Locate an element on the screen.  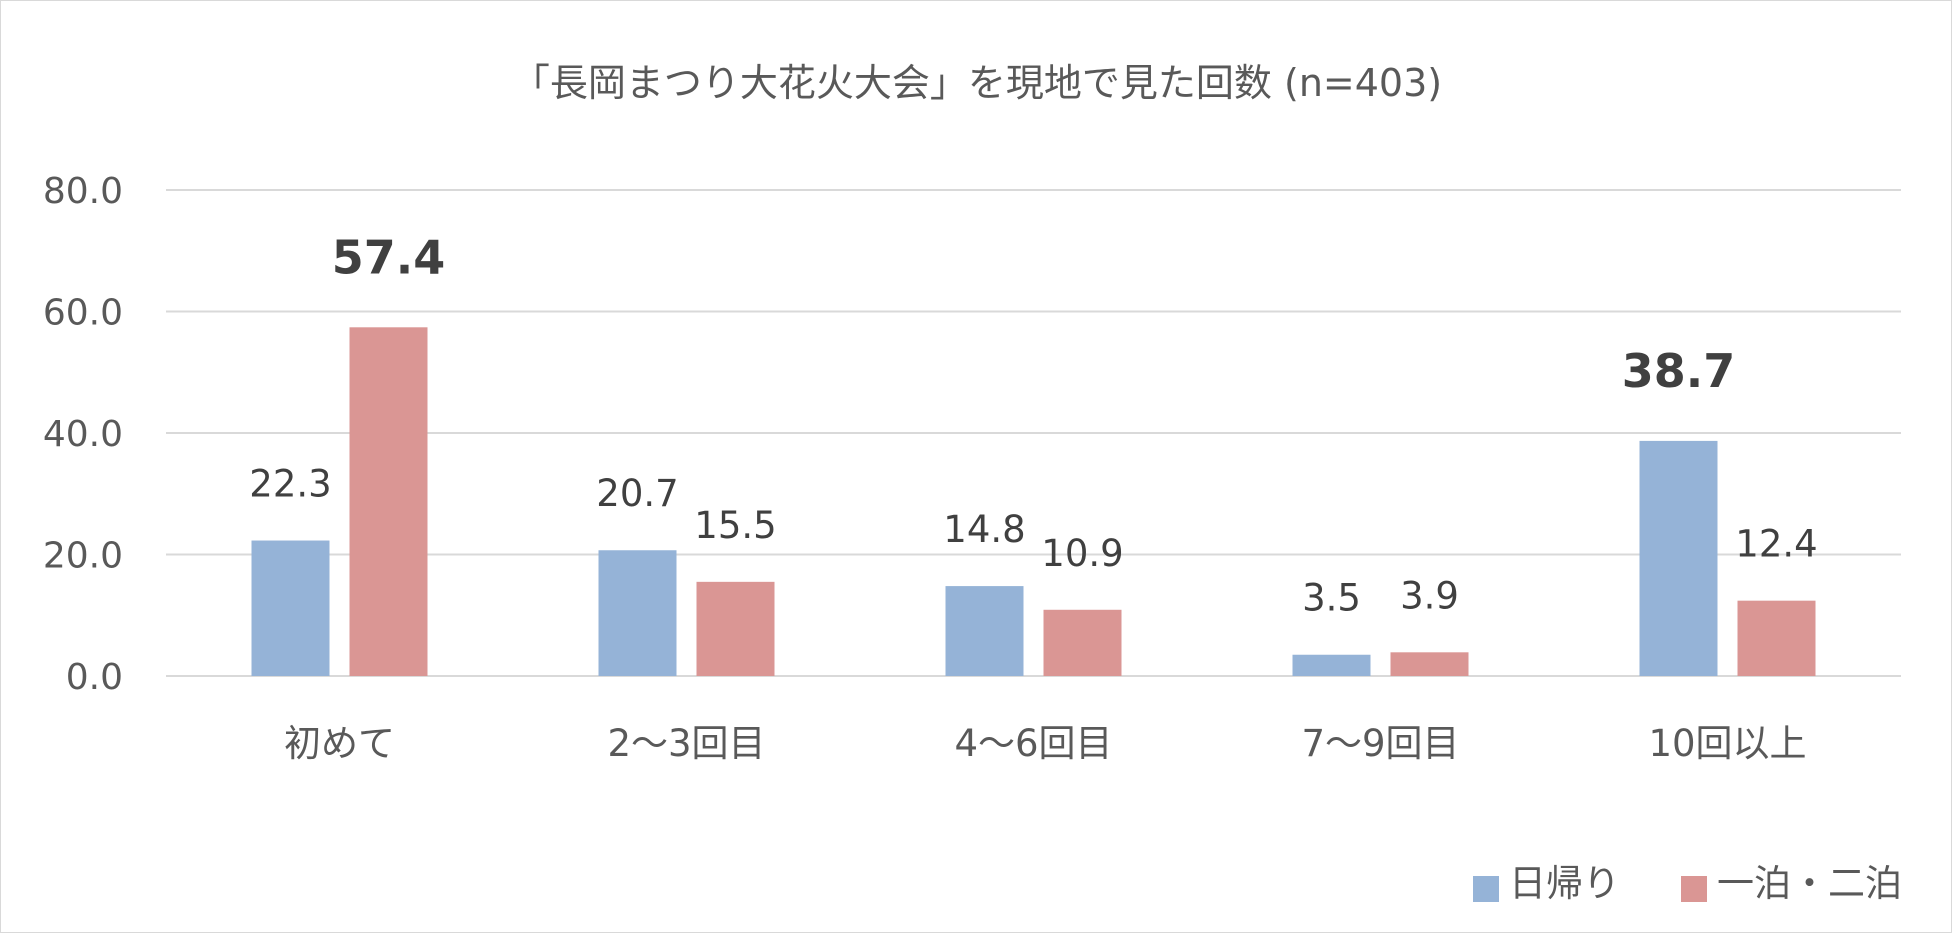
x-tick-label: 4～6回目 is located at coordinates (1033, 743).